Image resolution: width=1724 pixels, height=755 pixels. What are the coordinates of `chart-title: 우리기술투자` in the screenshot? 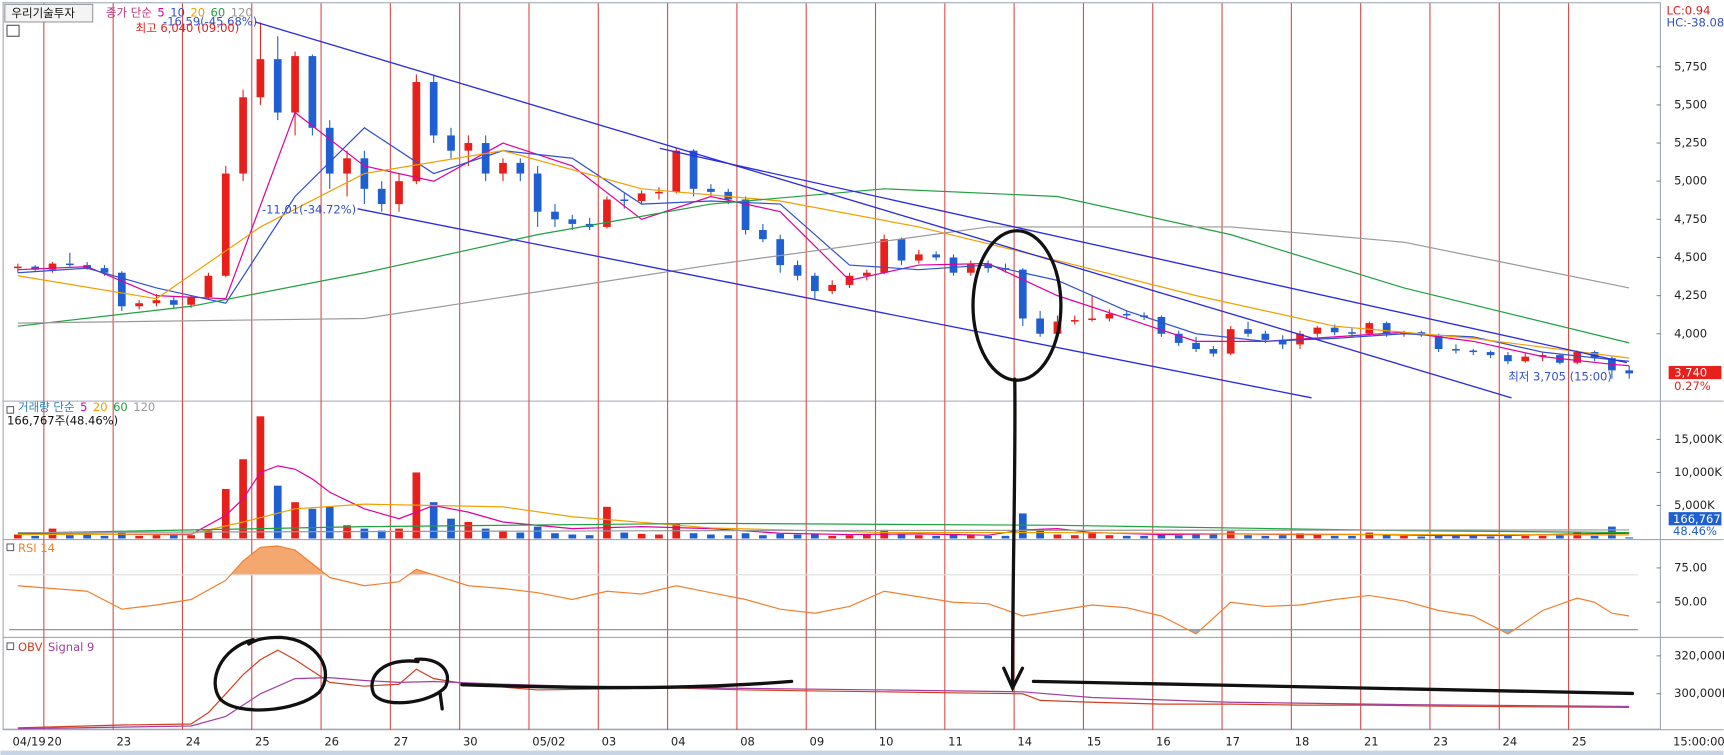 It's located at (43, 13).